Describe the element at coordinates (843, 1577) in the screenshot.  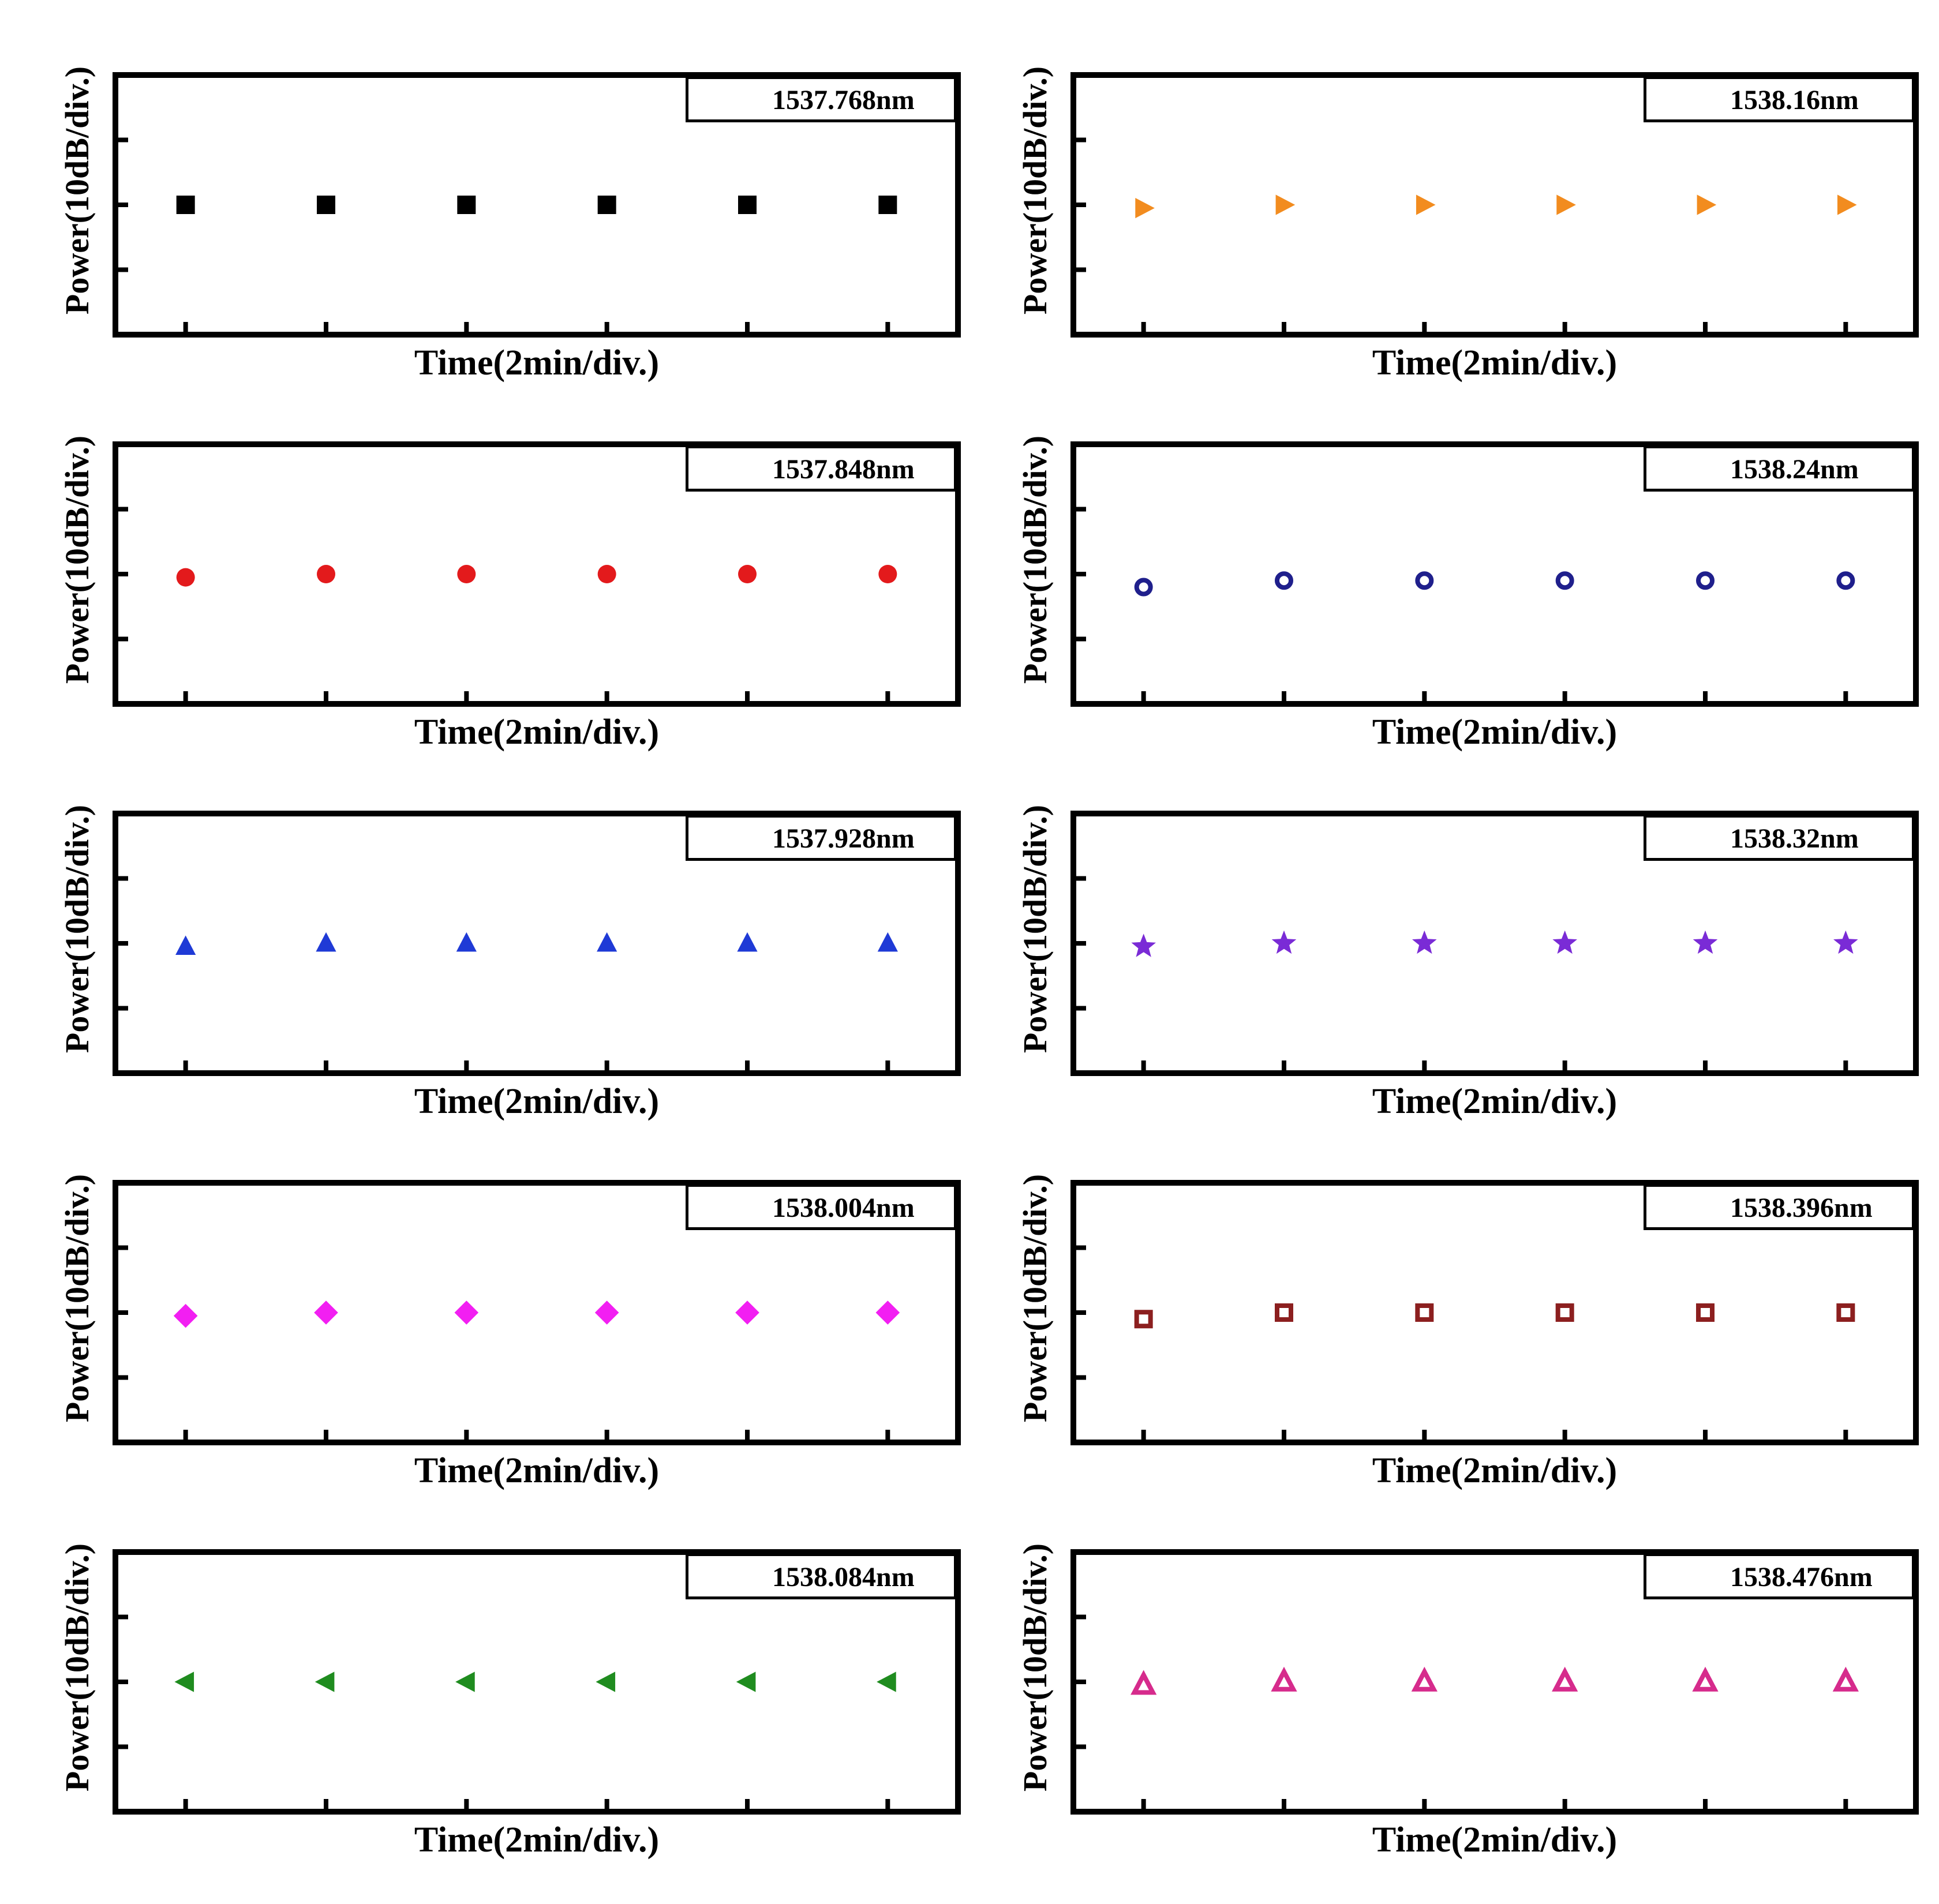
I see `legend-label: 1538.084nm` at that location.